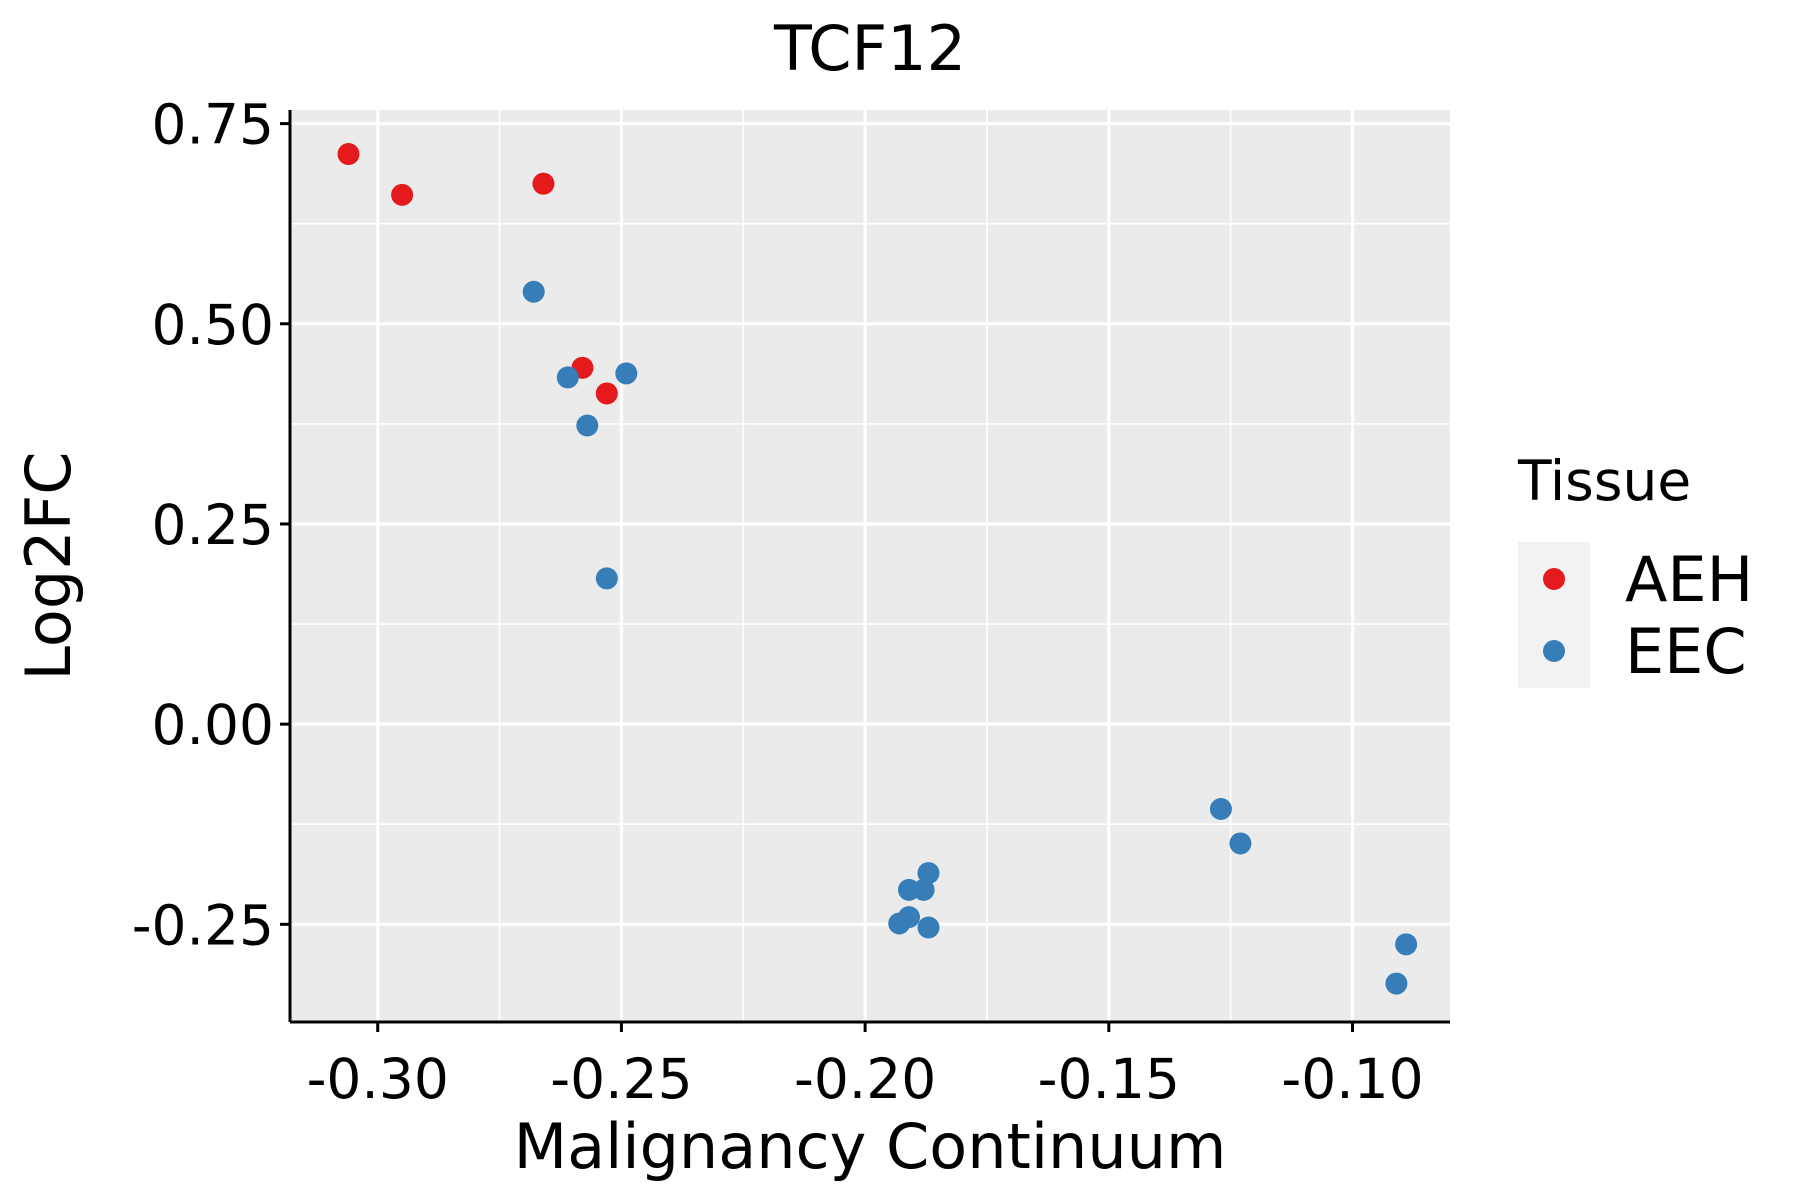 The width and height of the screenshot is (1800, 1200). I want to click on y-tick-label: -0.25, so click(203, 925).